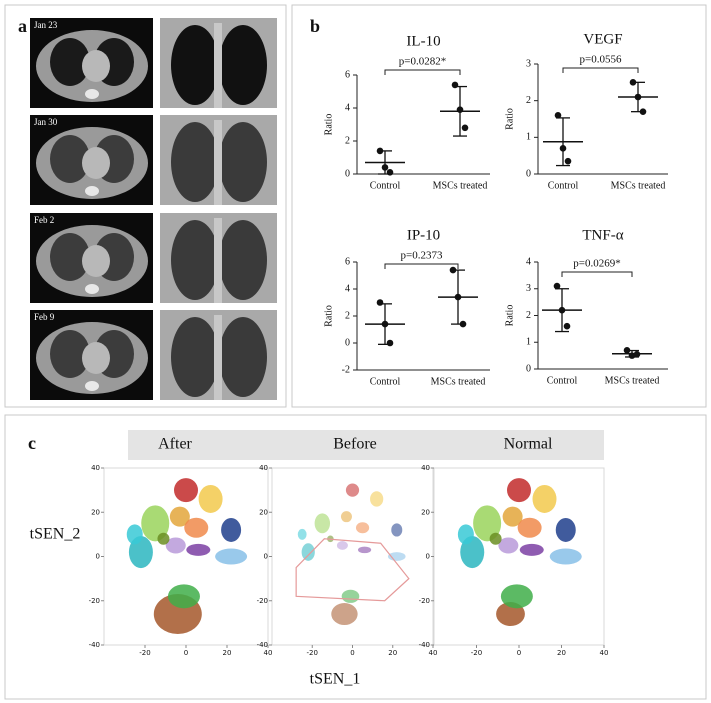 The height and width of the screenshot is (703, 711). I want to click on x-tick-label: 20, so click(561, 653).